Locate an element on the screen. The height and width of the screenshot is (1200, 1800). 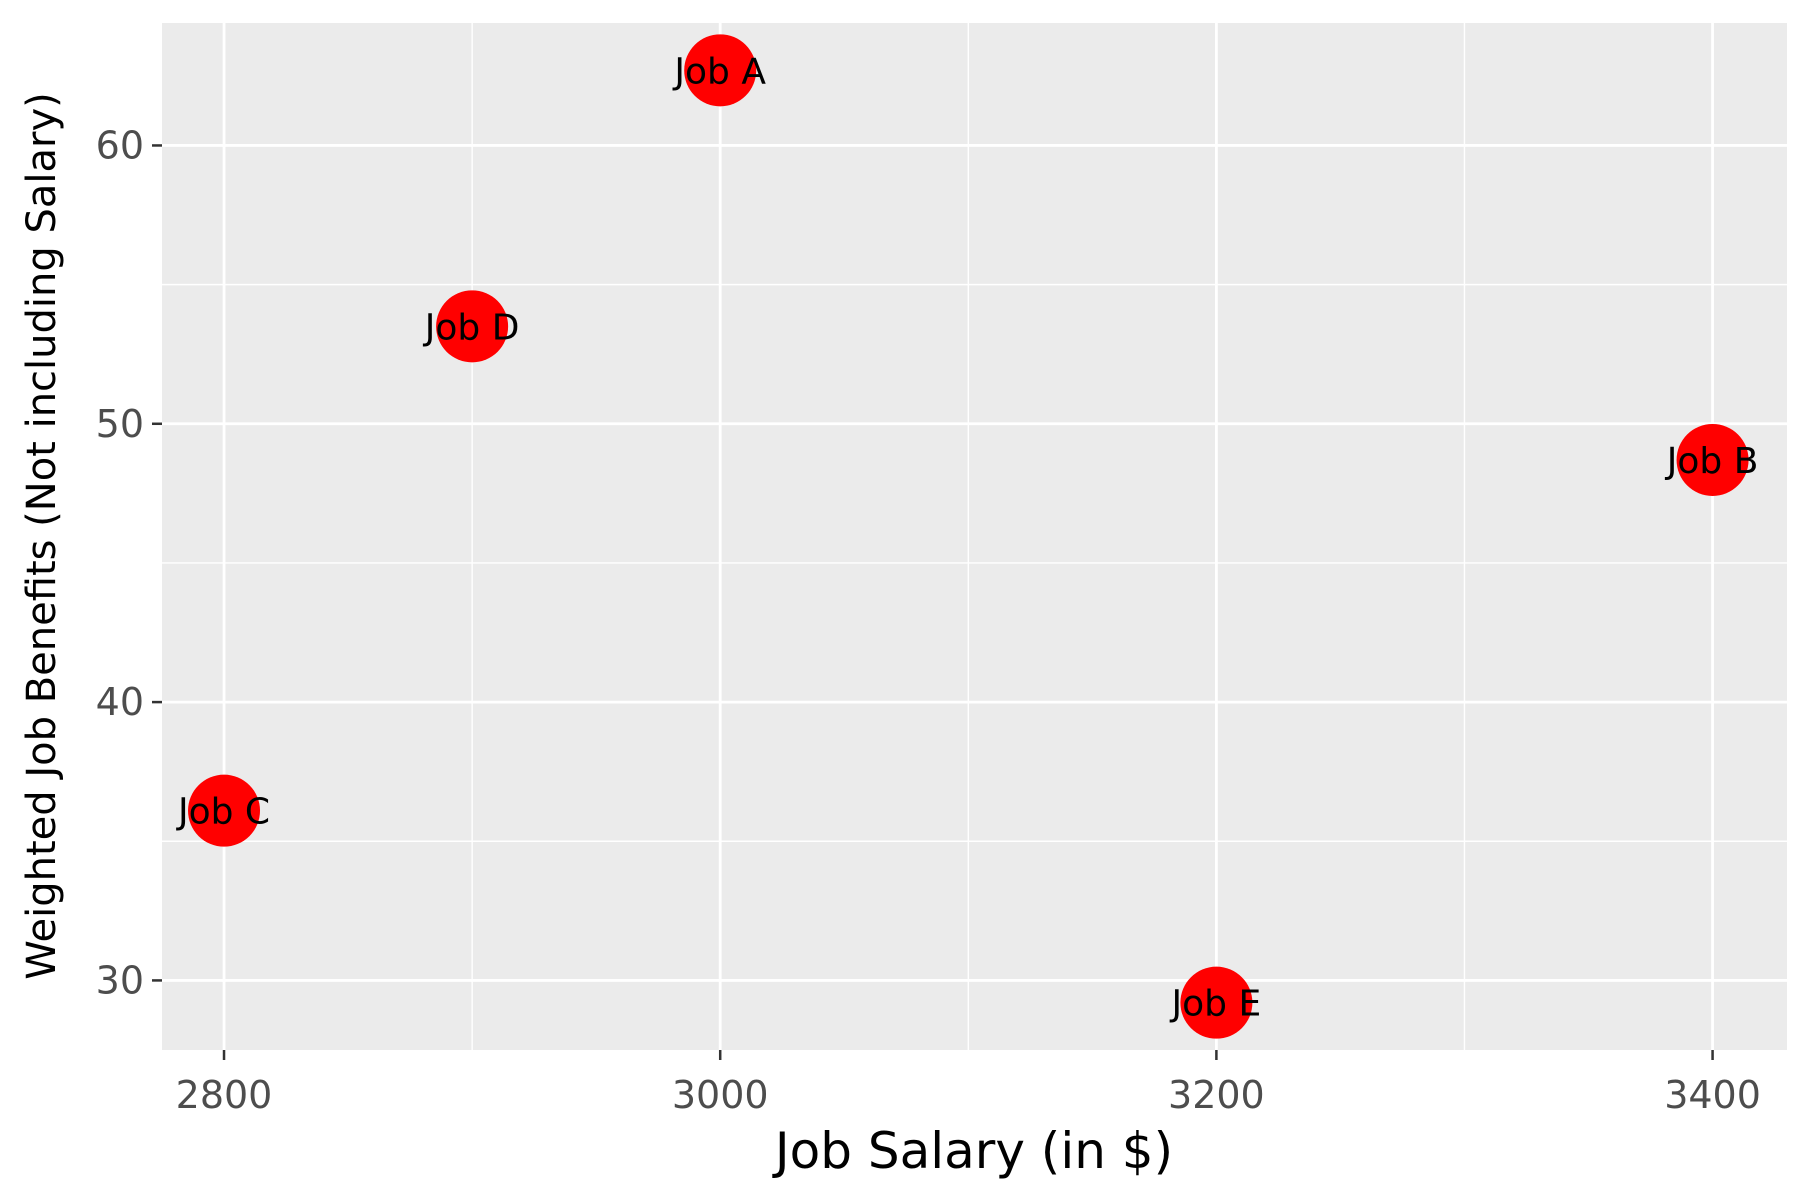
point-job-e is located at coordinates (1216, 1002).